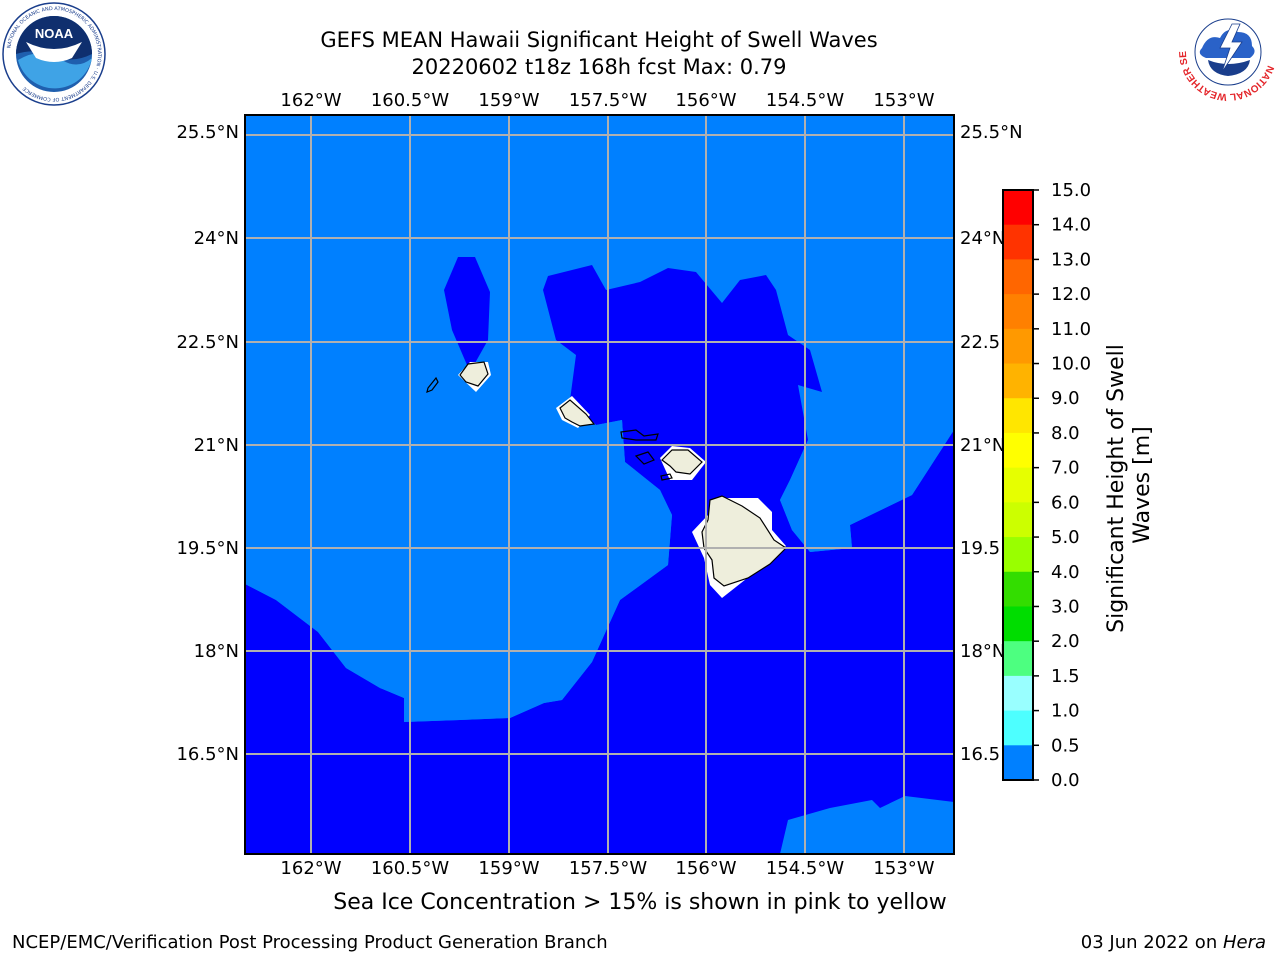 This screenshot has width=1280, height=960. Describe the element at coordinates (432, 384) in the screenshot. I see `island-niihau` at that location.